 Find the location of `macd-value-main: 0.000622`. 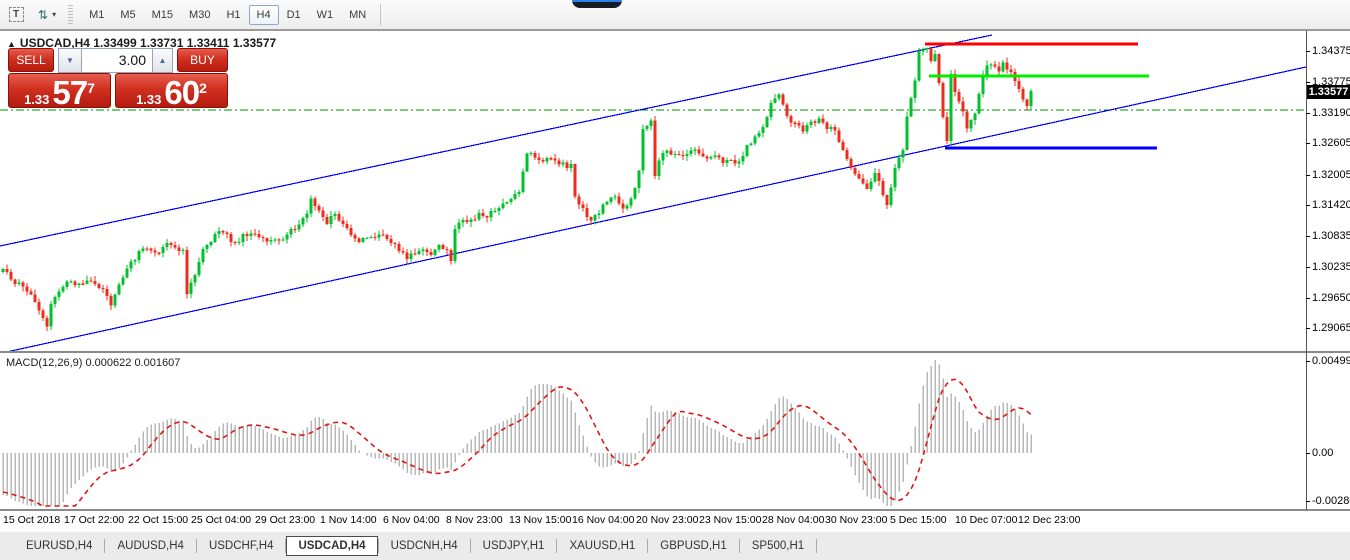

macd-value-main: 0.000622 is located at coordinates (108, 363).